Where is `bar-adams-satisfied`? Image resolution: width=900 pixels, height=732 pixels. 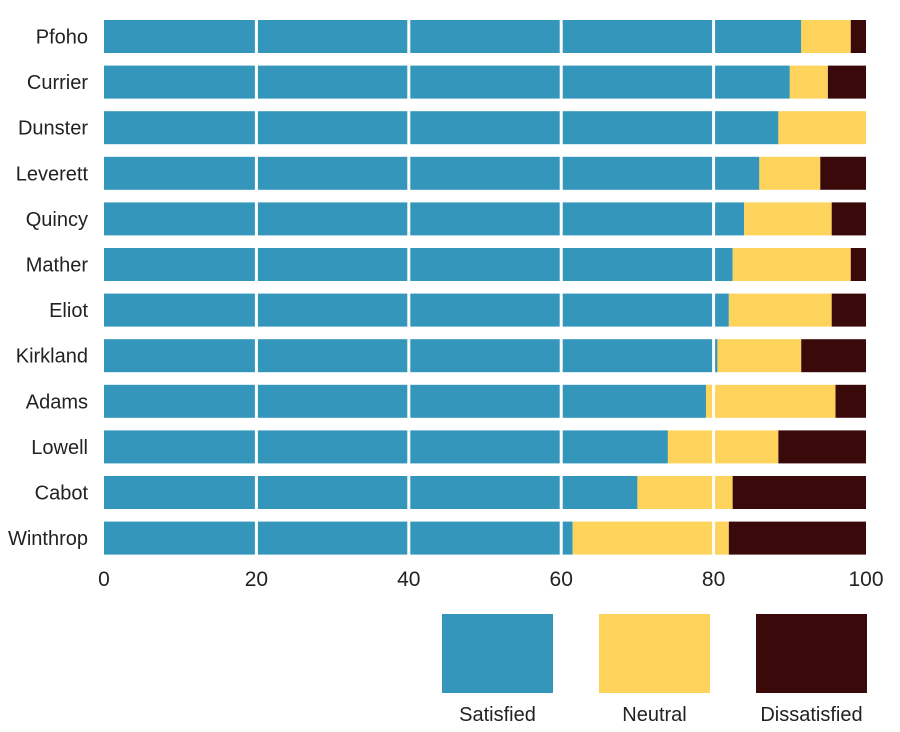
bar-adams-satisfied is located at coordinates (405, 401).